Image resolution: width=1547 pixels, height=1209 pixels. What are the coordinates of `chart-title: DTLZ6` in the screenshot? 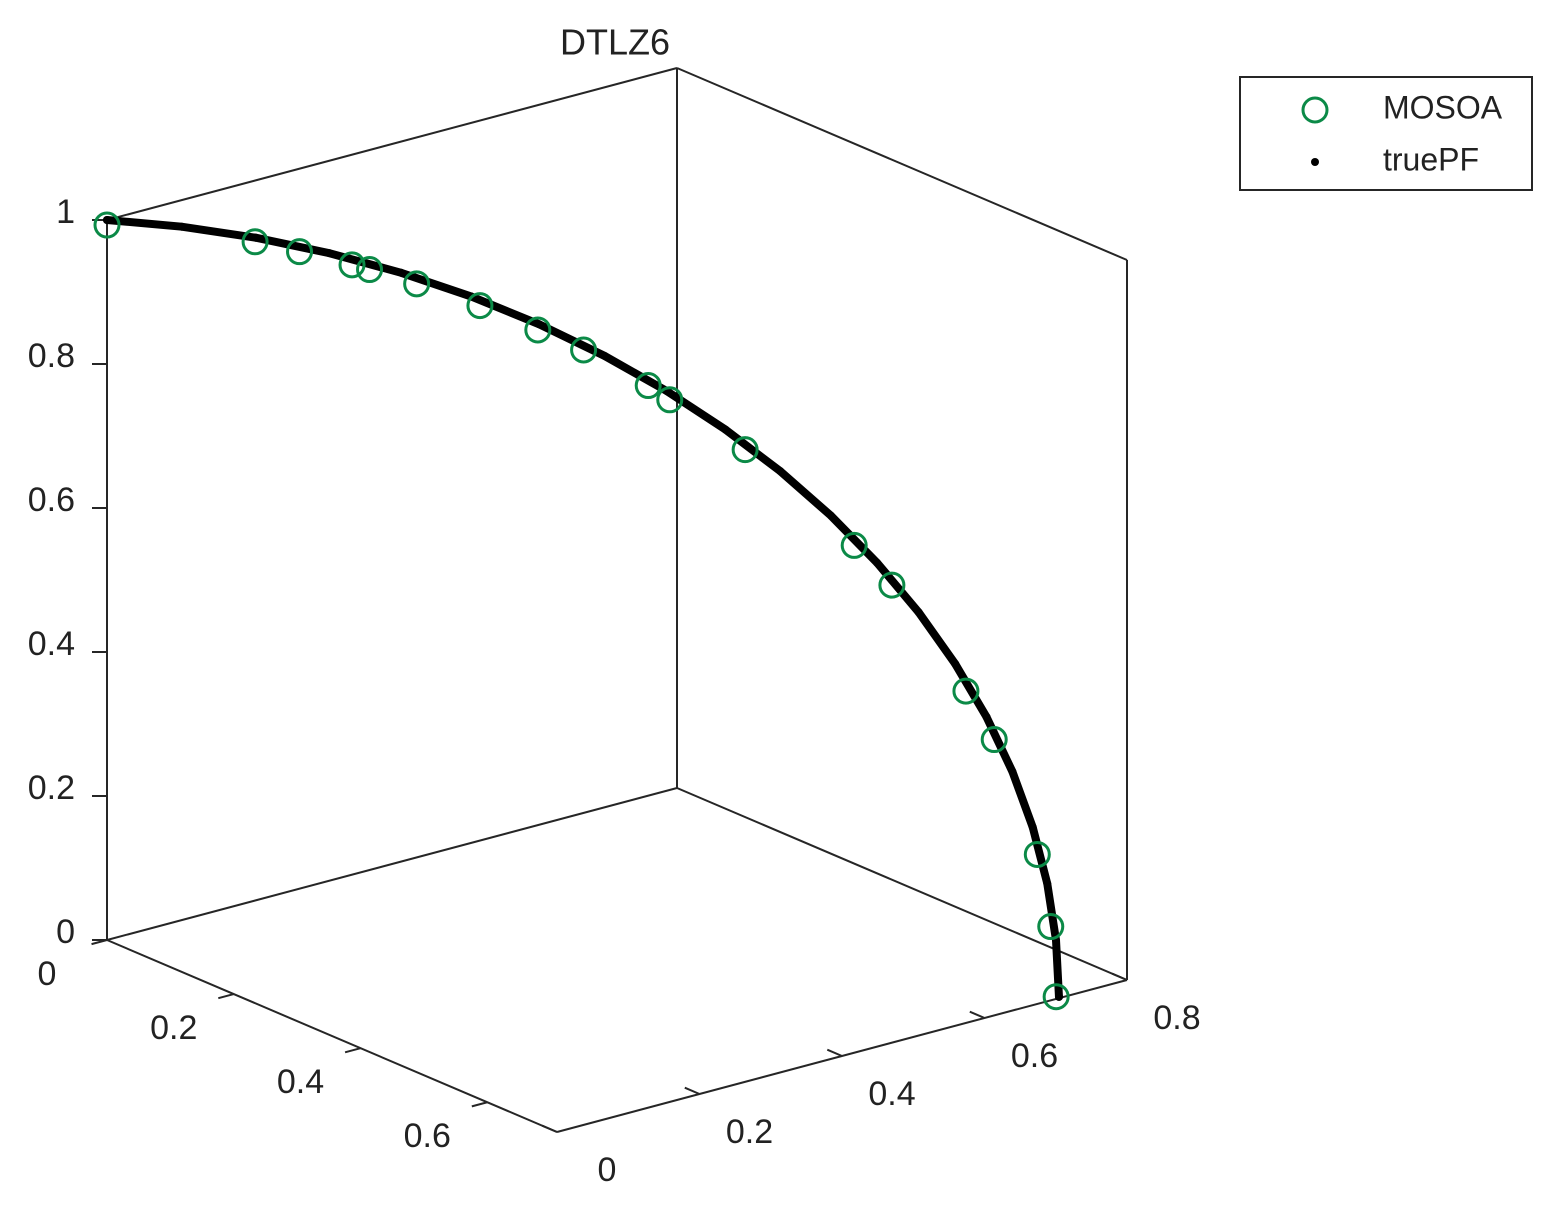 It's located at (615, 42).